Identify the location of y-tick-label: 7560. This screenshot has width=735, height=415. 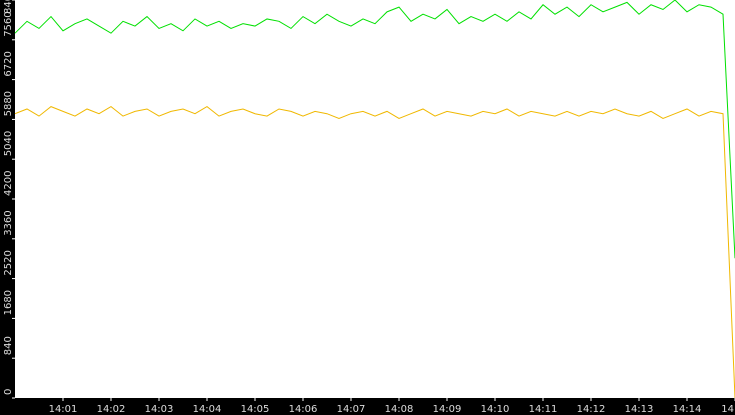
(8, 23).